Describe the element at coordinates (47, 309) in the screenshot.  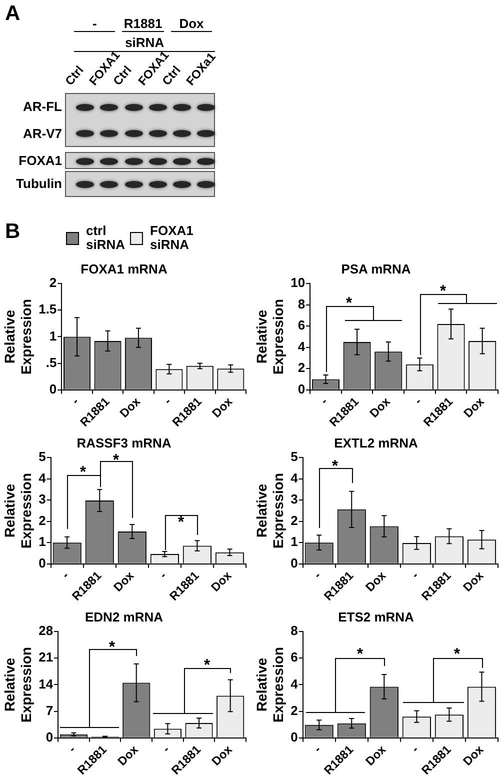
I see `y-tick-label: 1.5` at that location.